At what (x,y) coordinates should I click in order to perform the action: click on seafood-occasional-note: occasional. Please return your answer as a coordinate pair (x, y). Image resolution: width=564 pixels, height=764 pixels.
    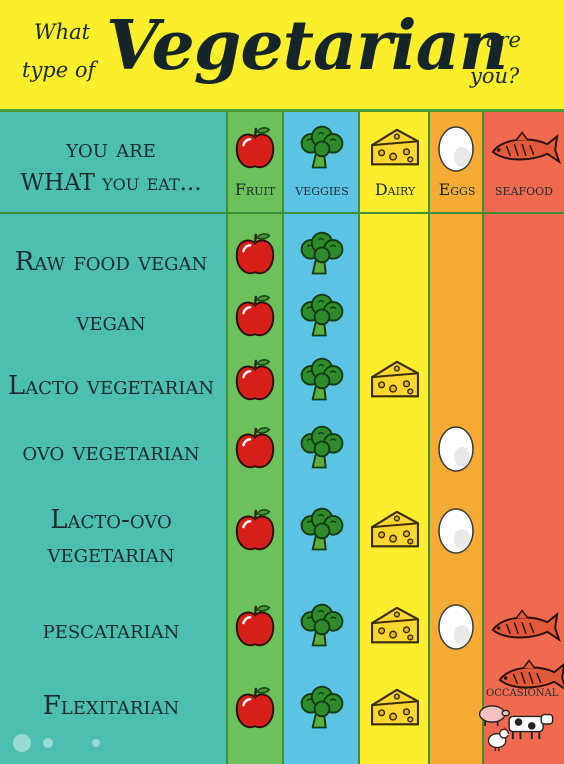
    Looking at the image, I should click on (522, 692).